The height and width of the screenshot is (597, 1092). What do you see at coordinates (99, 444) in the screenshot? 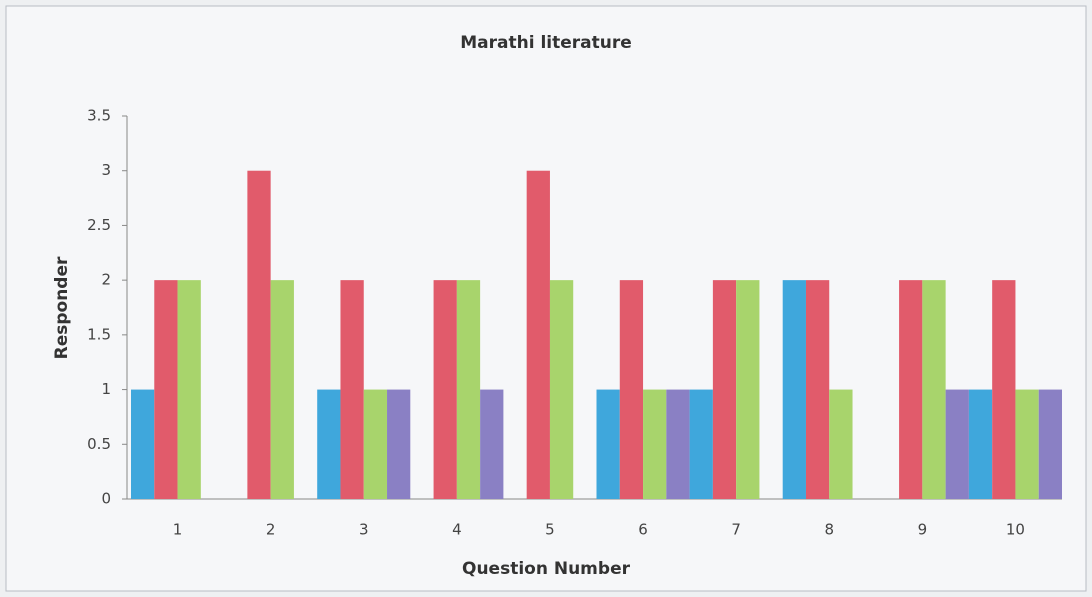
I see `y-tick-label: 0.5` at bounding box center [99, 444].